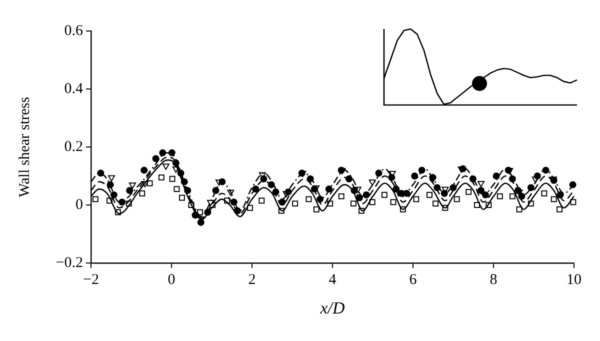 Image resolution: width=600 pixels, height=341 pixels. I want to click on y-axis-title: Wall shear stress, so click(24, 147).